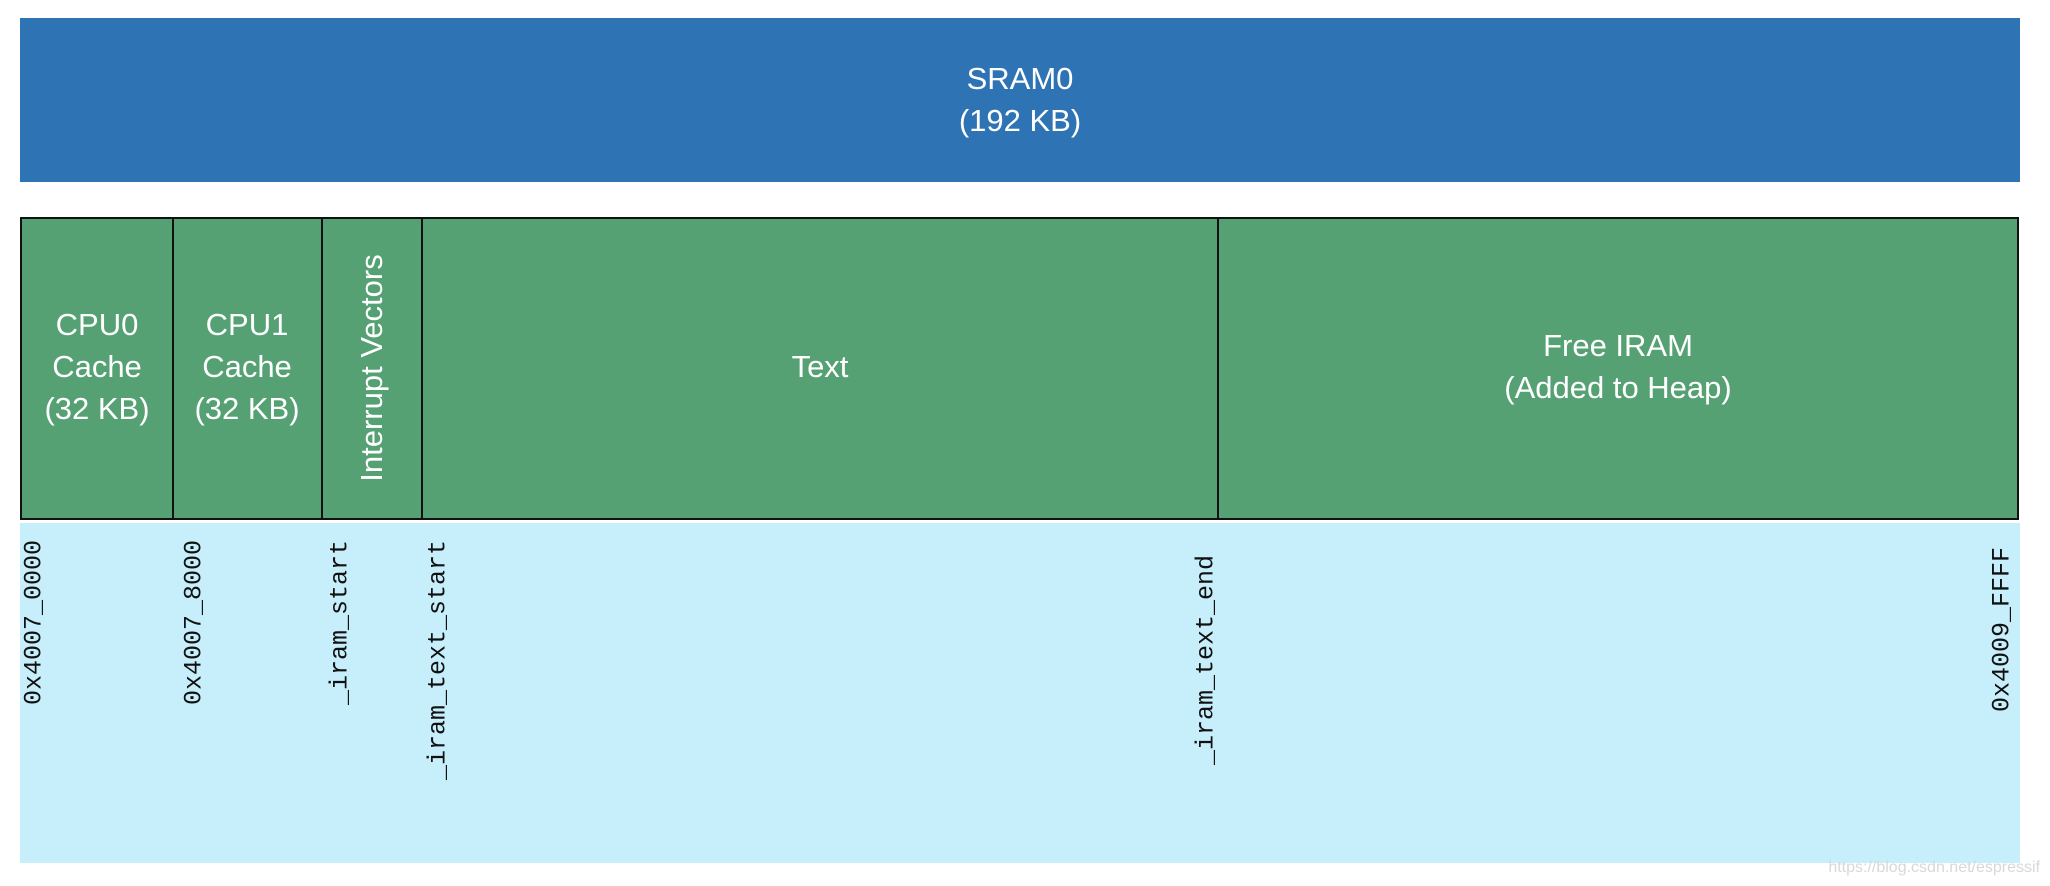 The height and width of the screenshot is (886, 2050). What do you see at coordinates (194, 622) in the screenshot?
I see `address-label: 0x4007_8000` at bounding box center [194, 622].